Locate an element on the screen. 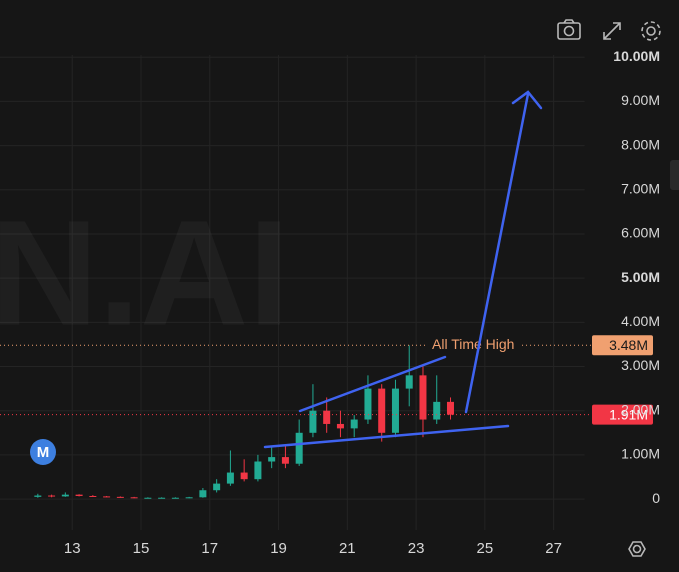 Image resolution: width=679 pixels, height=572 pixels. x-tick-label: 27 is located at coordinates (553, 548).